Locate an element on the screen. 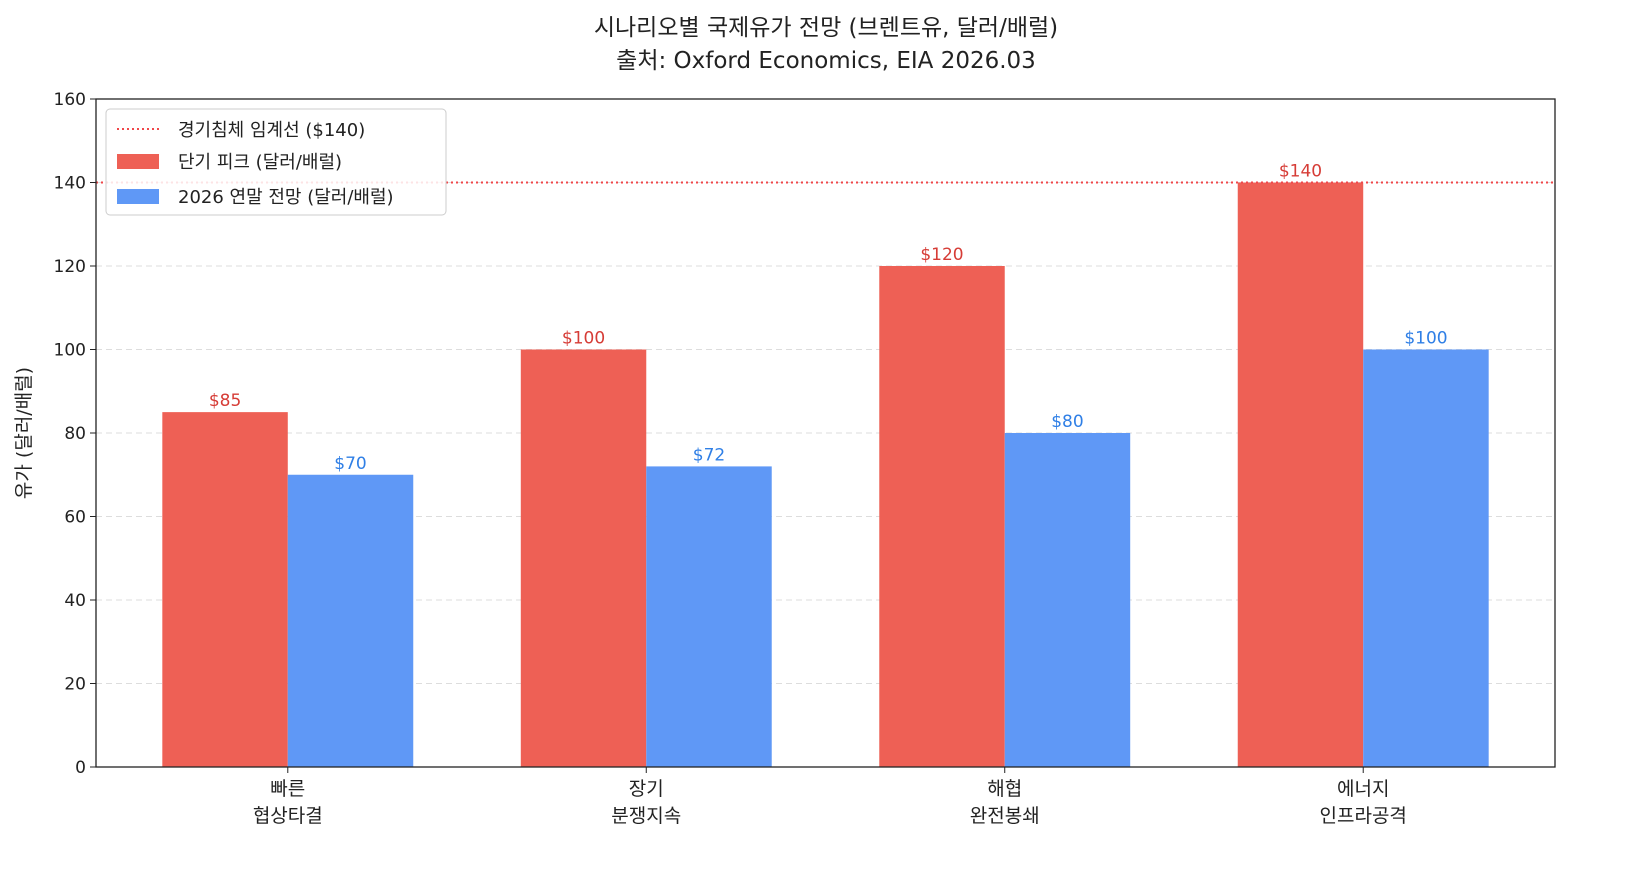 The height and width of the screenshot is (885, 1632). y-tick-label: 80 is located at coordinates (75, 434).